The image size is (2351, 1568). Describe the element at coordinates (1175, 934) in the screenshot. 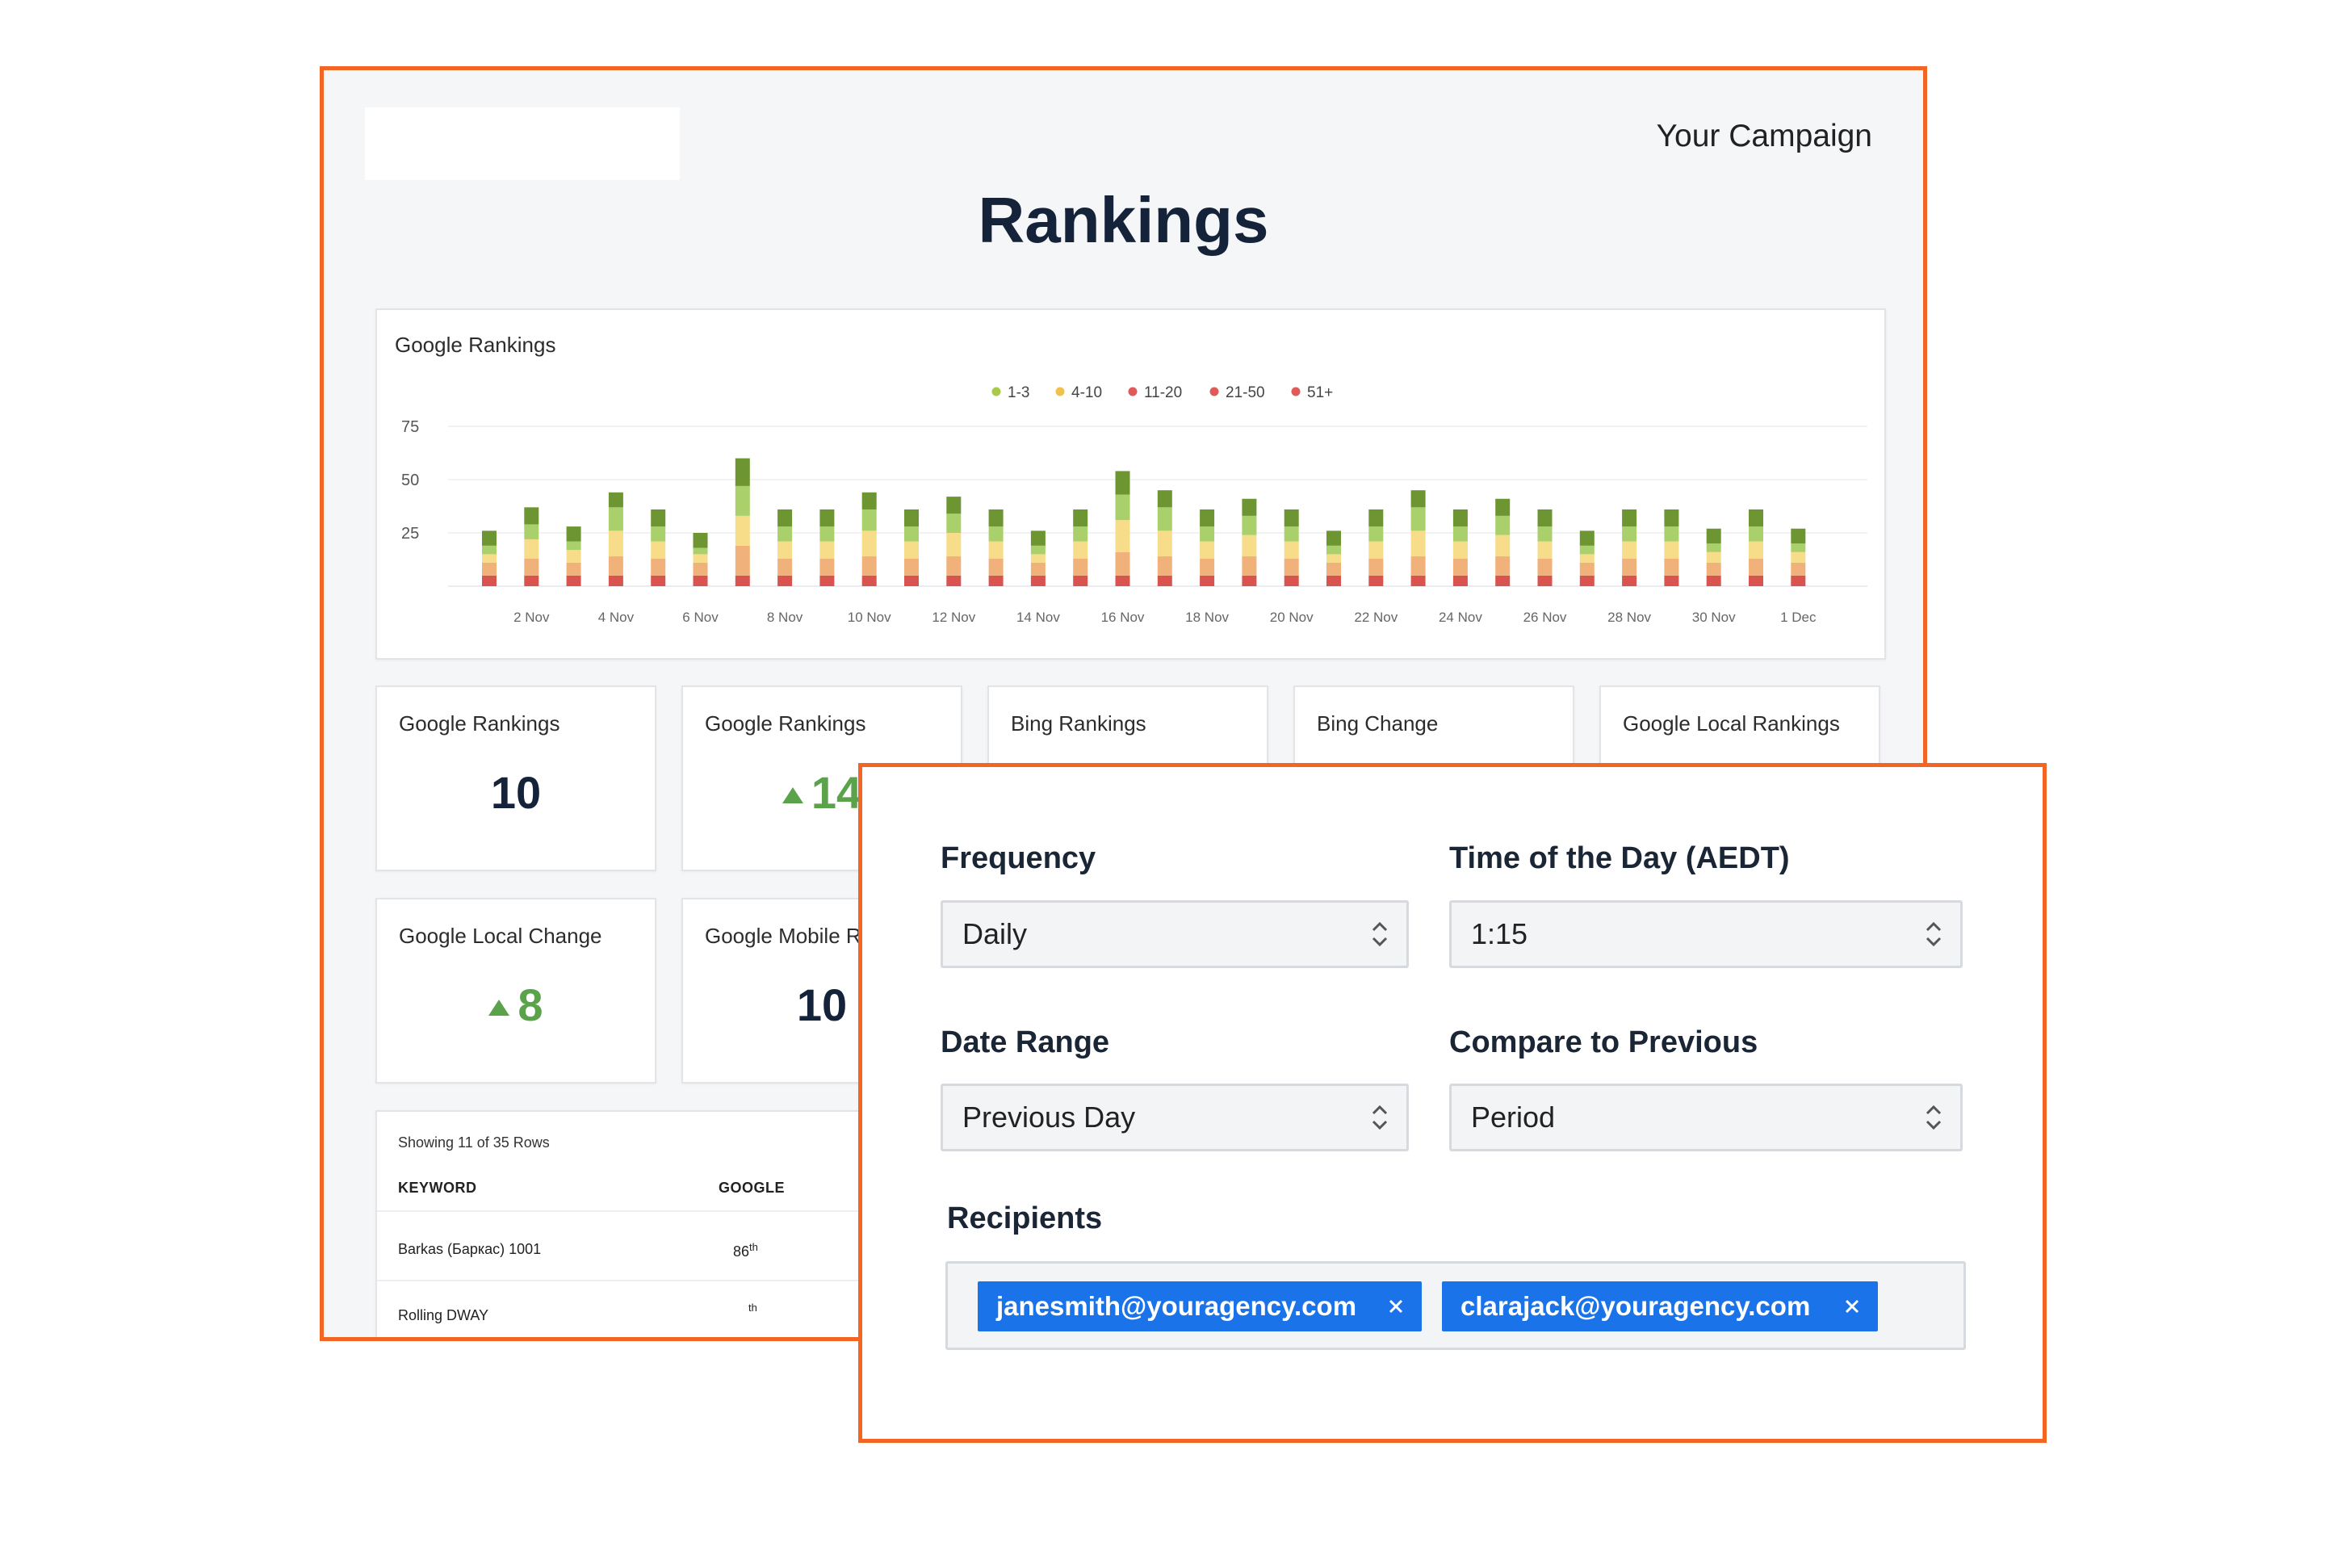

I see `frequency-select: Daily` at that location.